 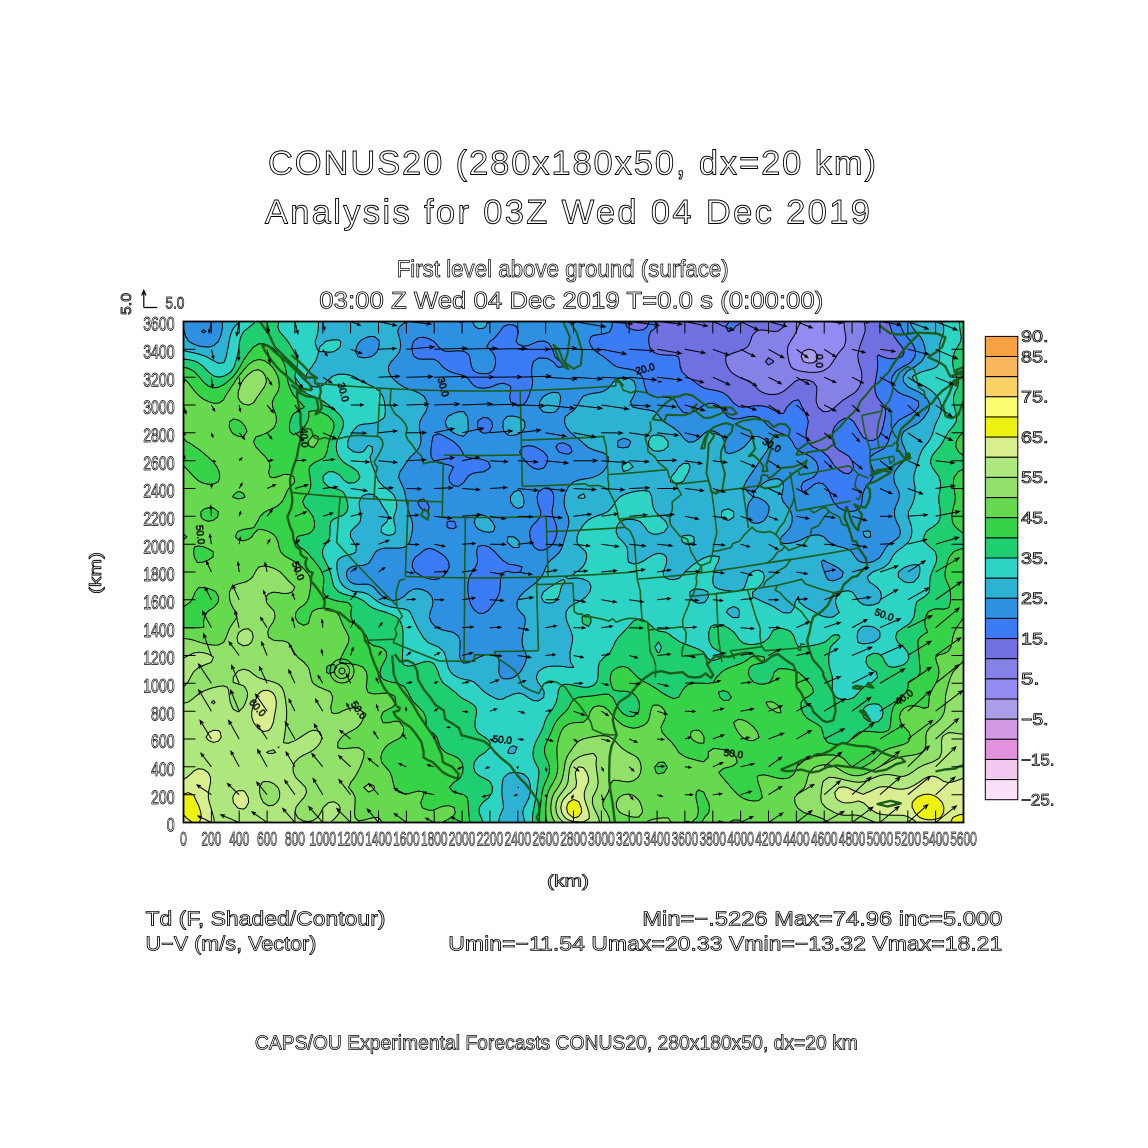 What do you see at coordinates (852, 840) in the screenshot?
I see `svg-text: 4800` at bounding box center [852, 840].